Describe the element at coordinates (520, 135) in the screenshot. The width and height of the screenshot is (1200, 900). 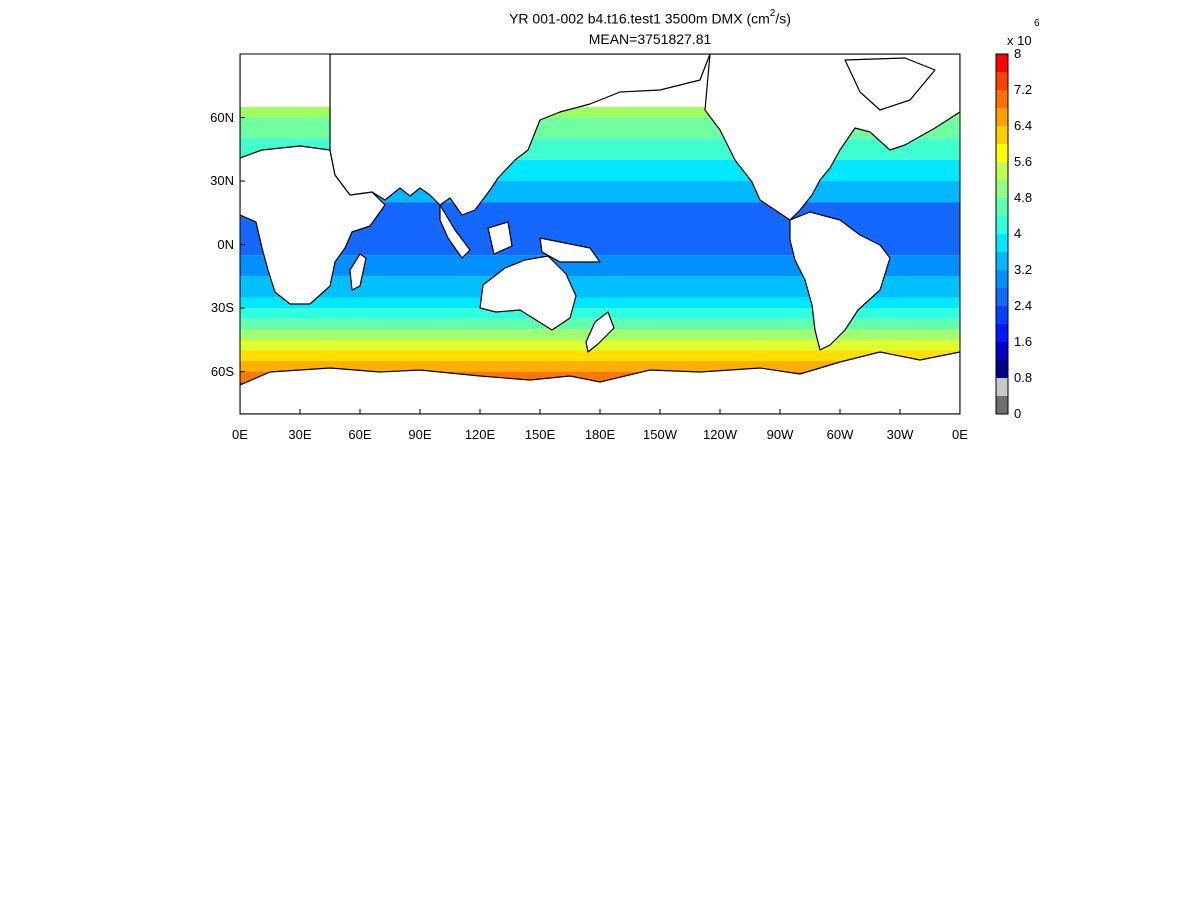
I see `land-asia` at that location.